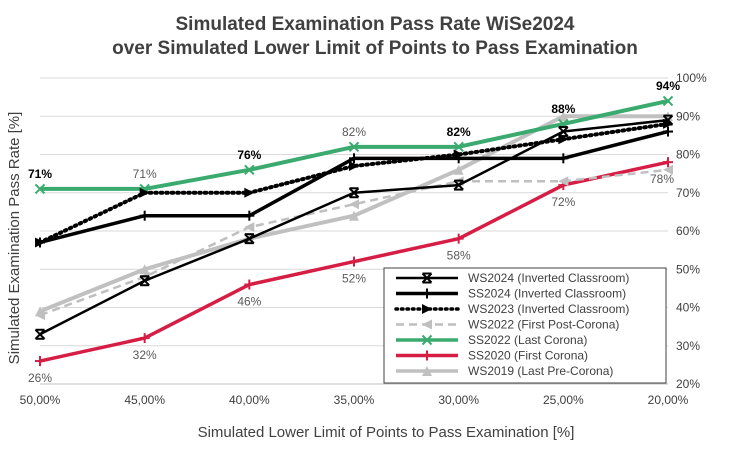  What do you see at coordinates (688, 269) in the screenshot?
I see `y-tick-label: 50%` at bounding box center [688, 269].